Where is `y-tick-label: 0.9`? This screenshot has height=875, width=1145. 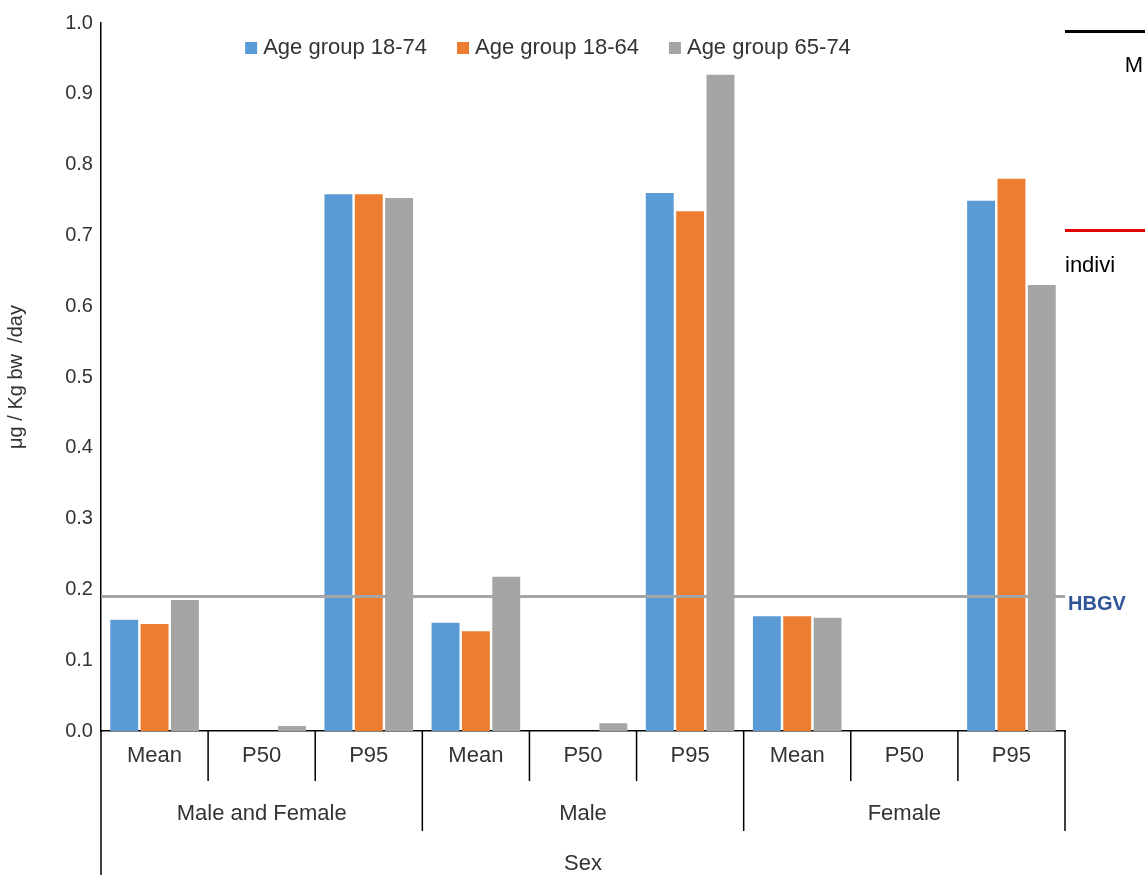 y-tick-label: 0.9 is located at coordinates (79, 92).